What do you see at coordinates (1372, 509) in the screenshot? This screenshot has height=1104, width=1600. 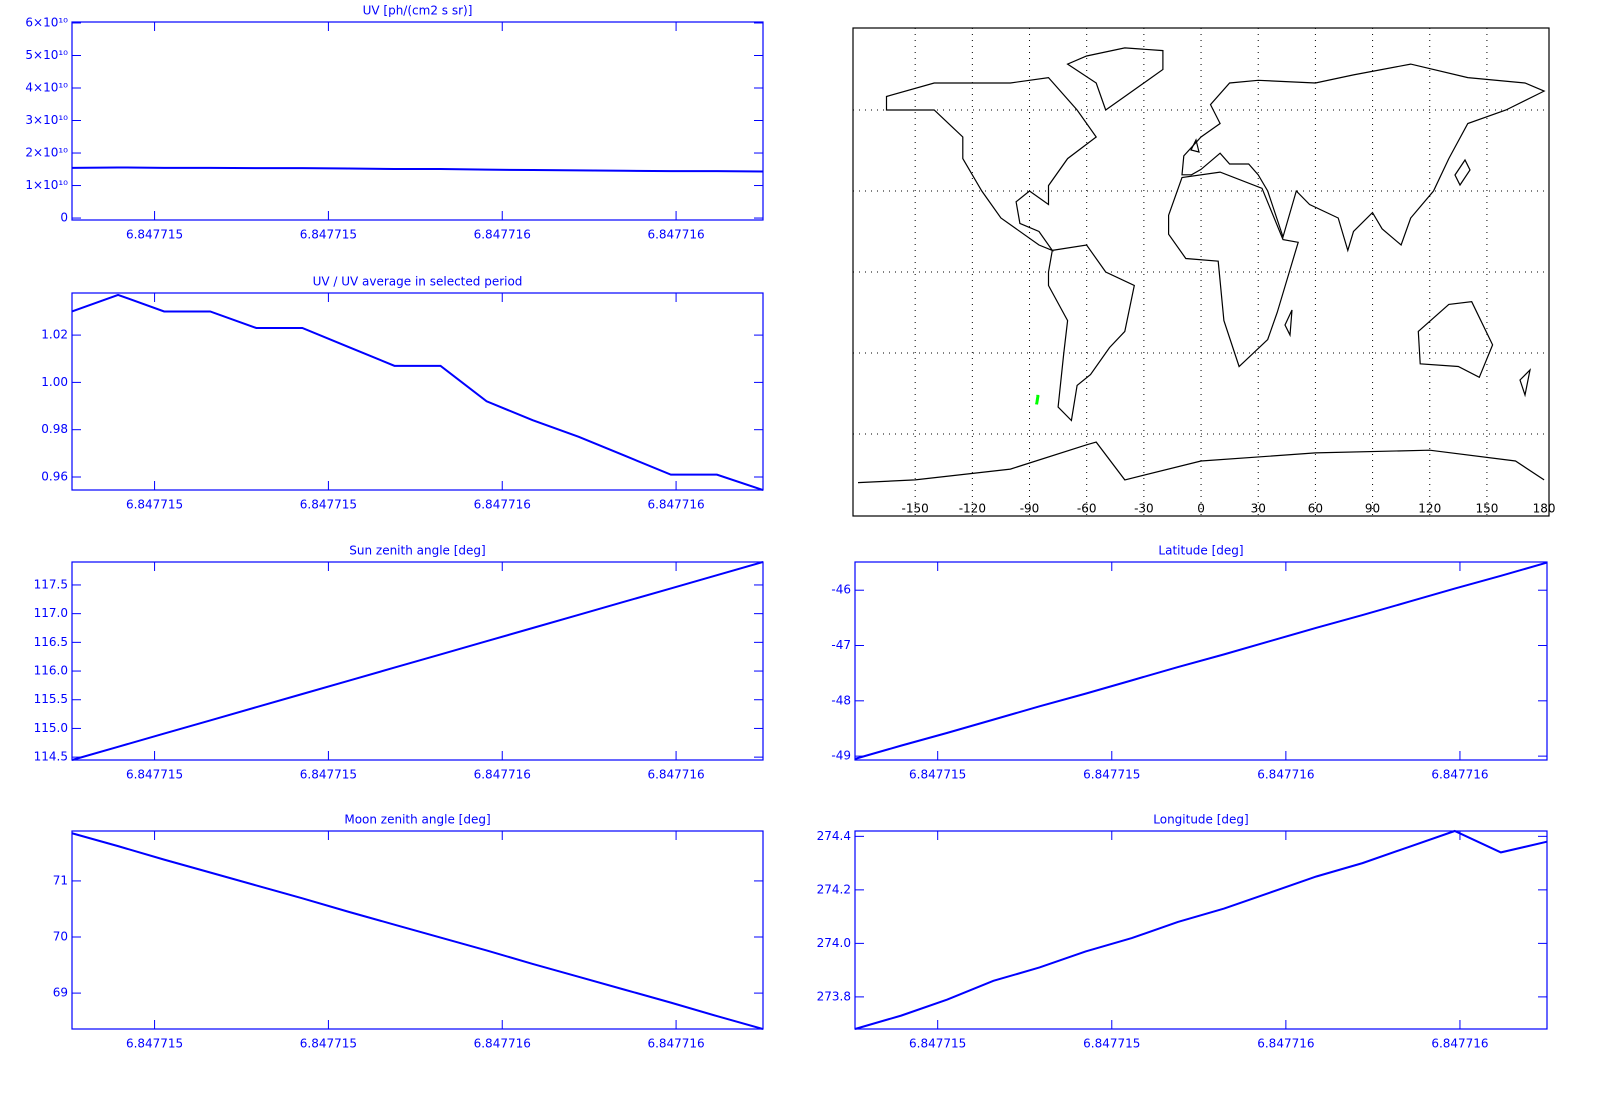 I see `x-tick-label: 90` at bounding box center [1372, 509].